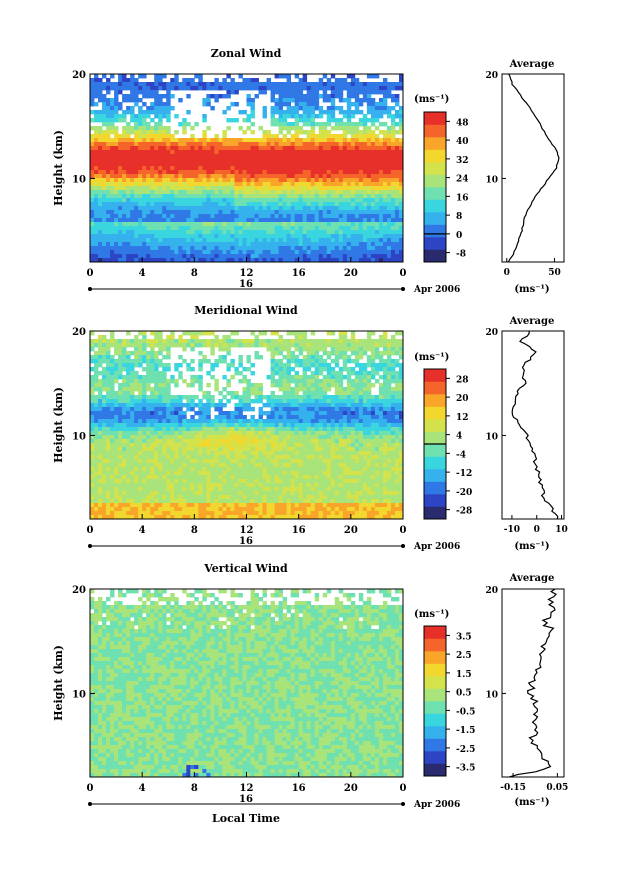  I want to click on date-line-start-dot, so click(90, 289).